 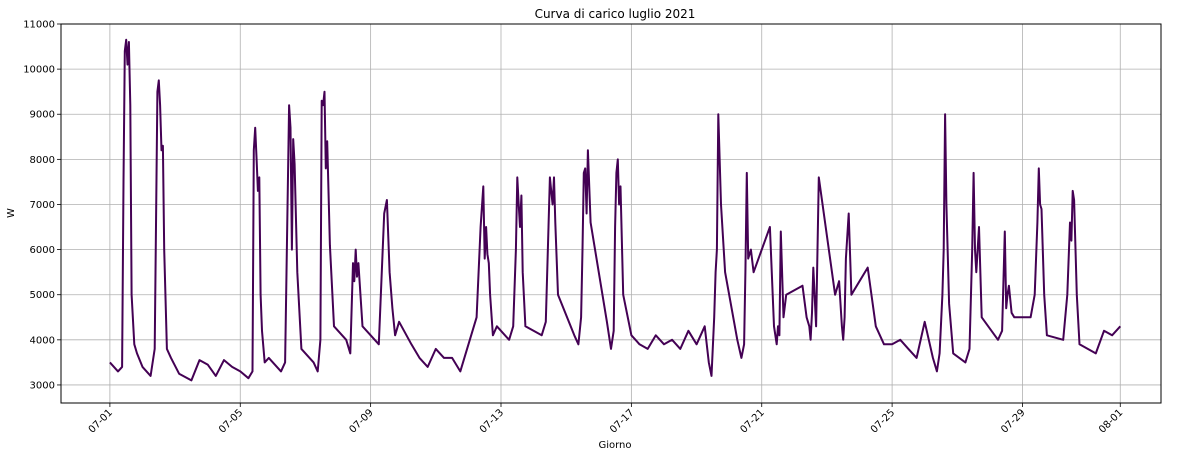 I want to click on y-tick-label: 10000, so click(x=39, y=70).